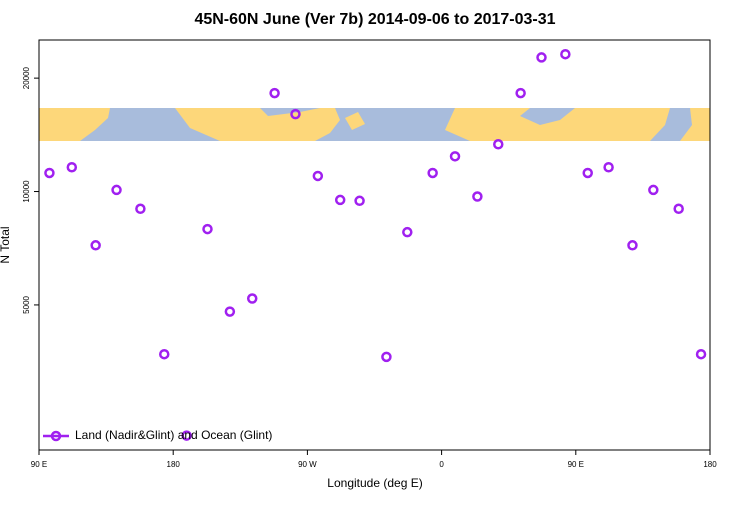 This screenshot has height=505, width=750. I want to click on y-tick-label: 20000, so click(26, 77).